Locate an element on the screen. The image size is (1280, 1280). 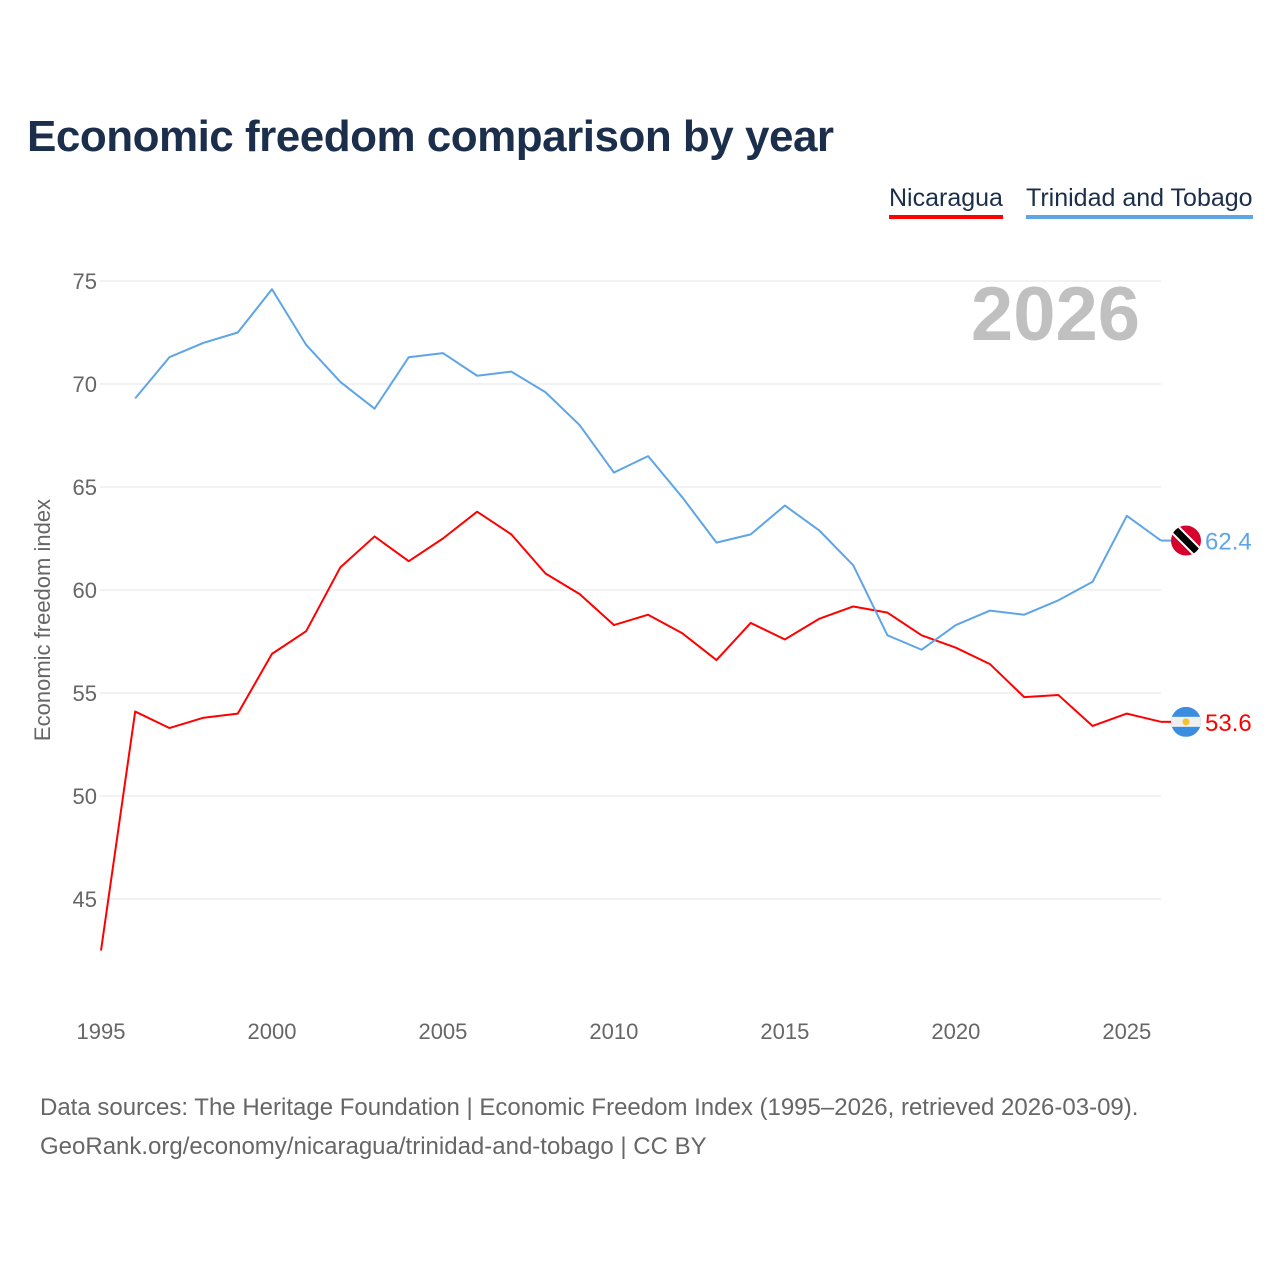
y-tick-label: 70 is located at coordinates (85, 384).